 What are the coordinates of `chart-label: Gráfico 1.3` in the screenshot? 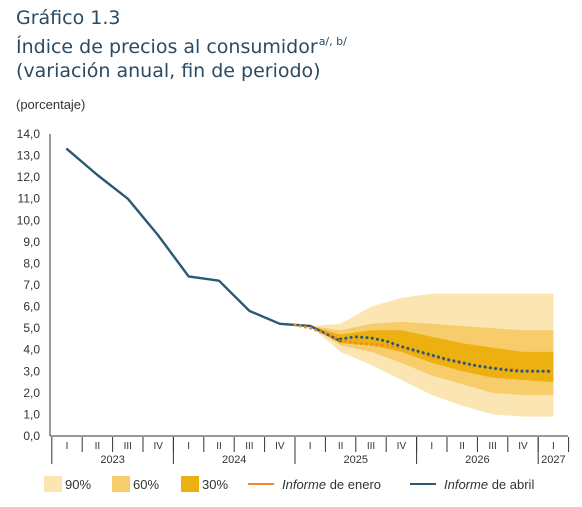 It's located at (68, 18).